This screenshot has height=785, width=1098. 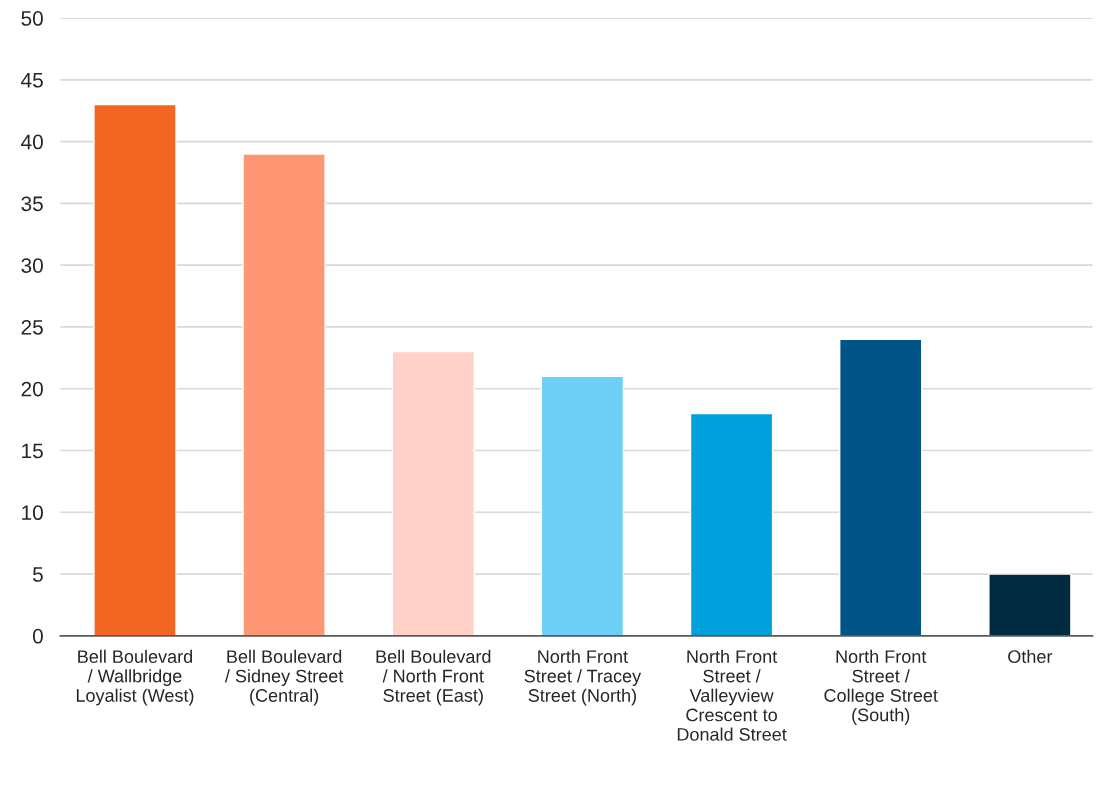 I want to click on y-tick-label: 15, so click(x=32, y=451).